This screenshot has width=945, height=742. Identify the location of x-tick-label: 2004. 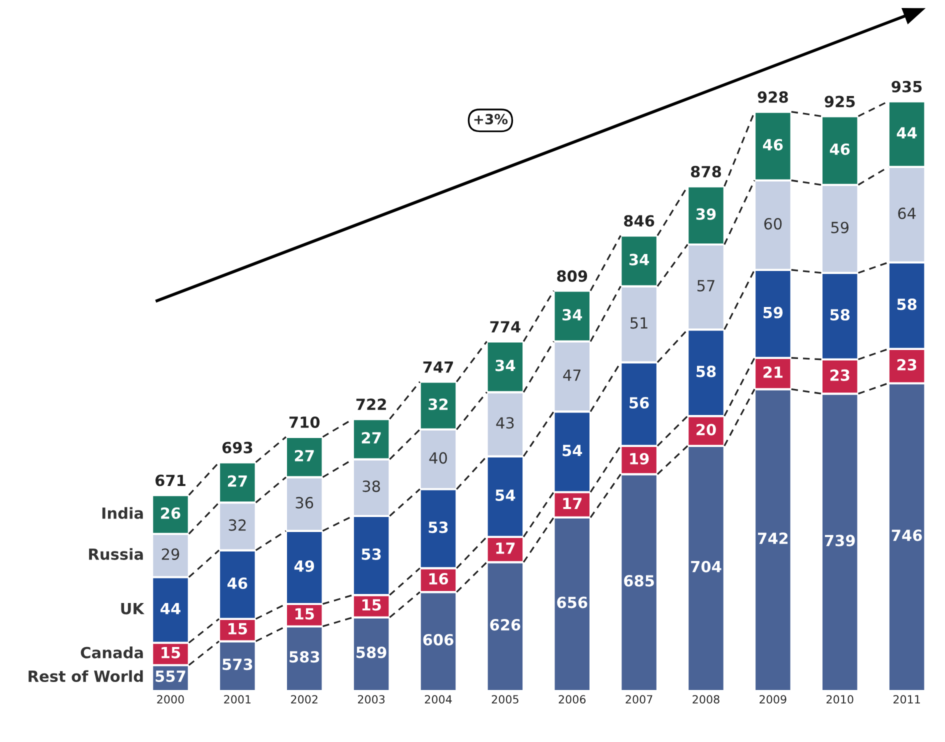
(438, 699).